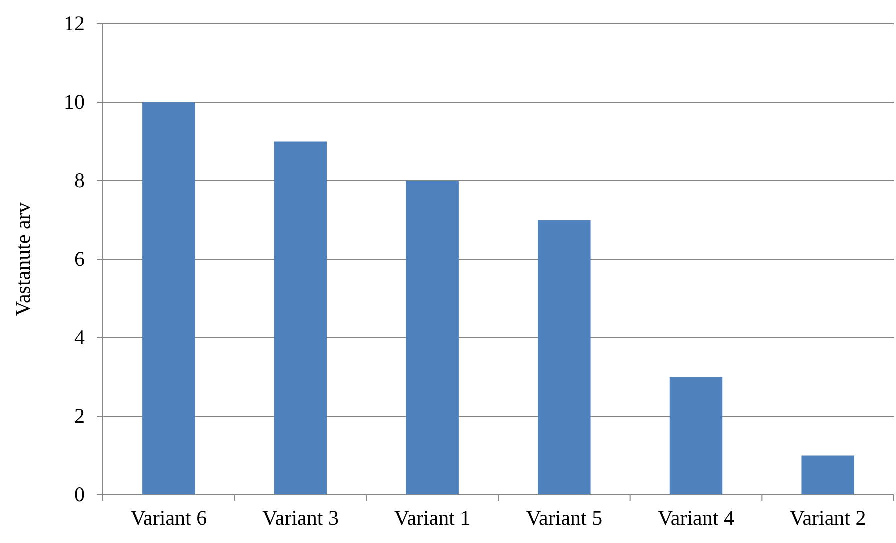  I want to click on y-tick-label: 0, so click(79, 494).